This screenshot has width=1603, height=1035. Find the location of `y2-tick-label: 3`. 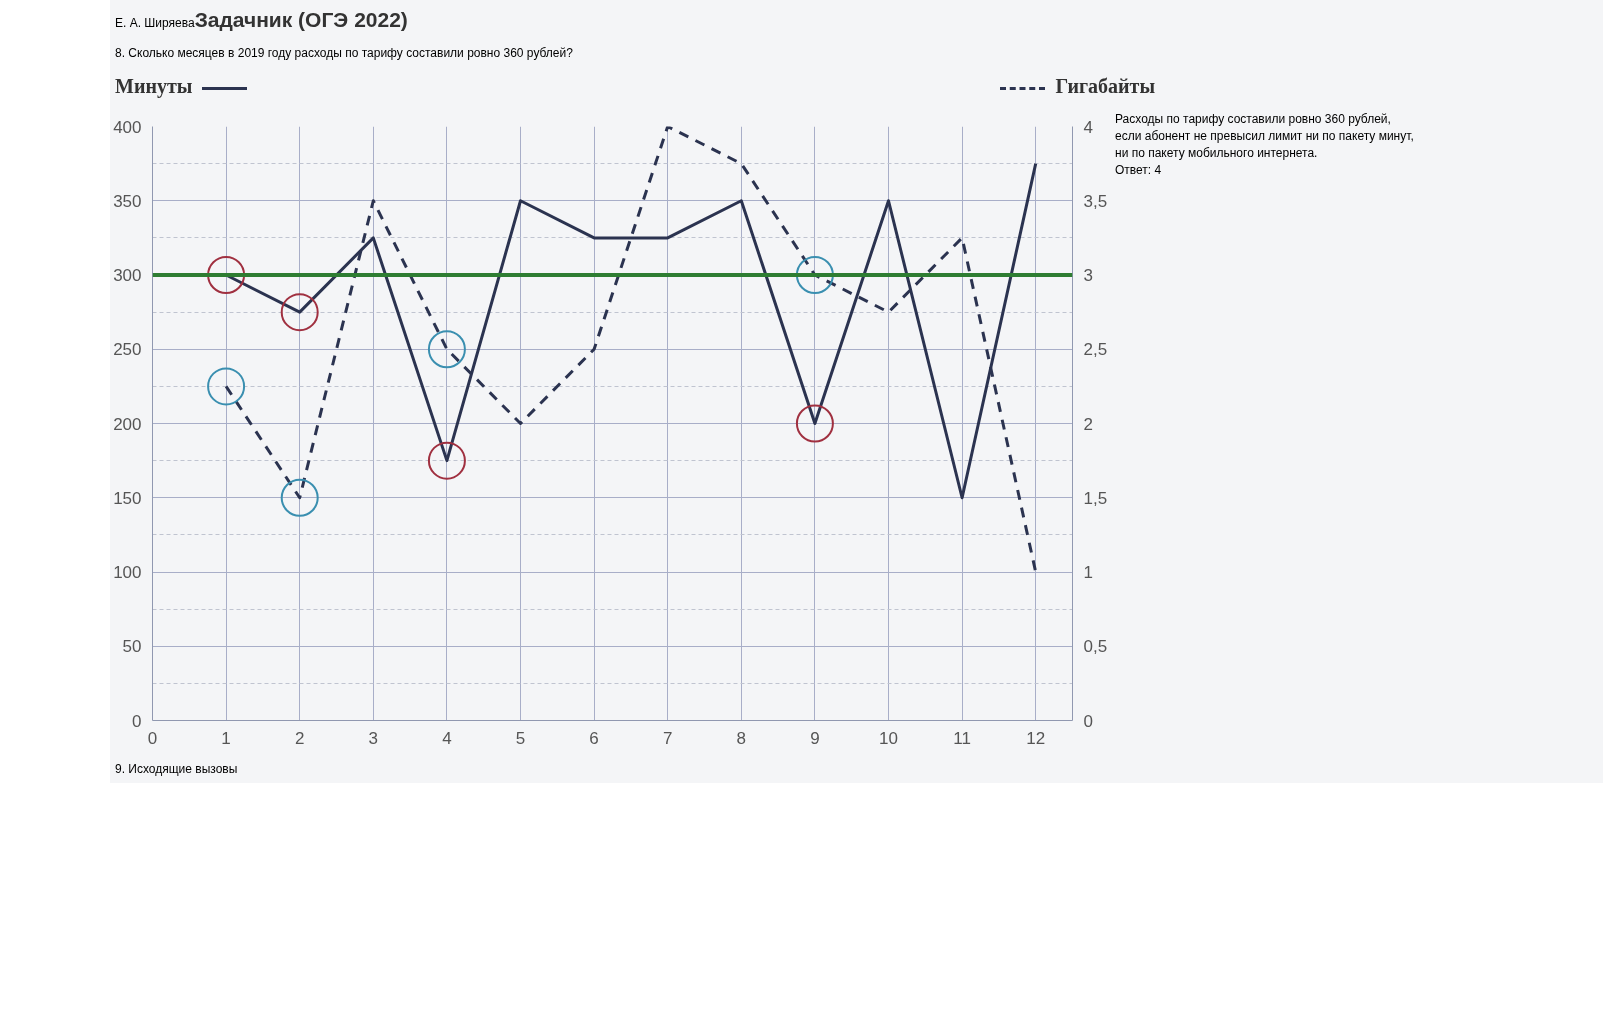

y2-tick-label: 3 is located at coordinates (1088, 275).